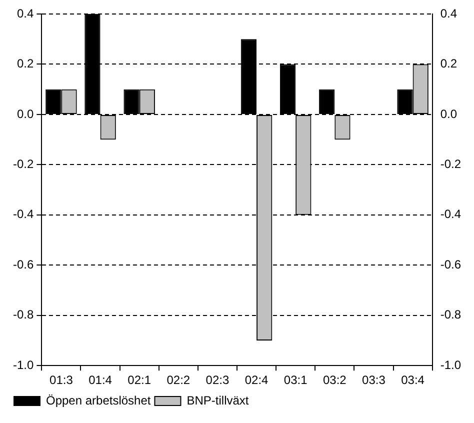 The width and height of the screenshot is (474, 423). What do you see at coordinates (99, 400) in the screenshot?
I see `legend-label: Öppen arbetslöshet` at bounding box center [99, 400].